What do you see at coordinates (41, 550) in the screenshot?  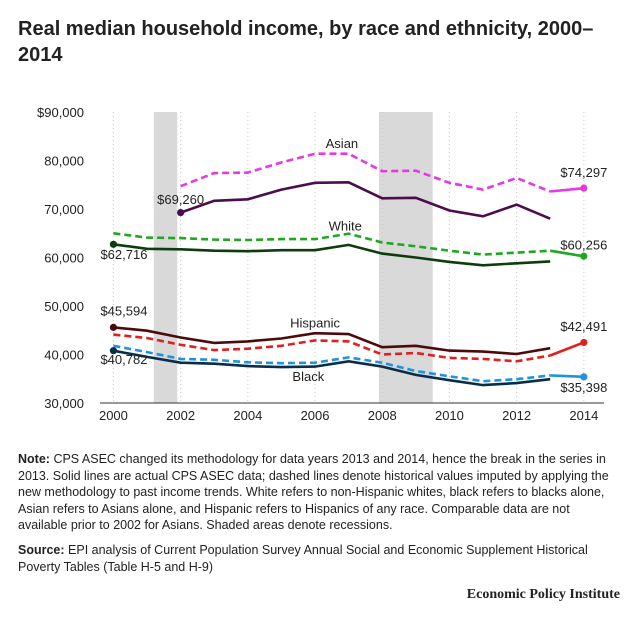 I see `source-label: Source:` at bounding box center [41, 550].